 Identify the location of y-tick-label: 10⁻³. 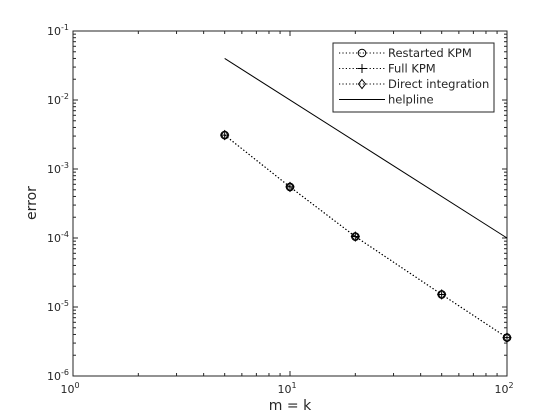
(58, 168).